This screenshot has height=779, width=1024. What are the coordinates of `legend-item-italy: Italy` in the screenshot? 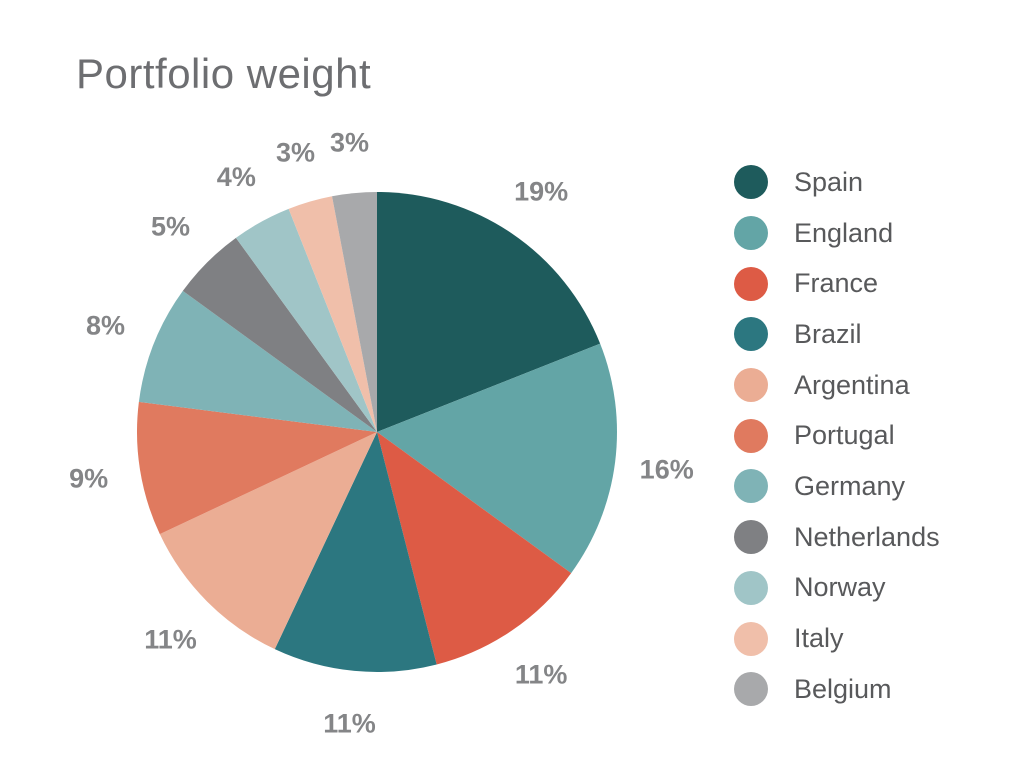 It's located at (837, 638).